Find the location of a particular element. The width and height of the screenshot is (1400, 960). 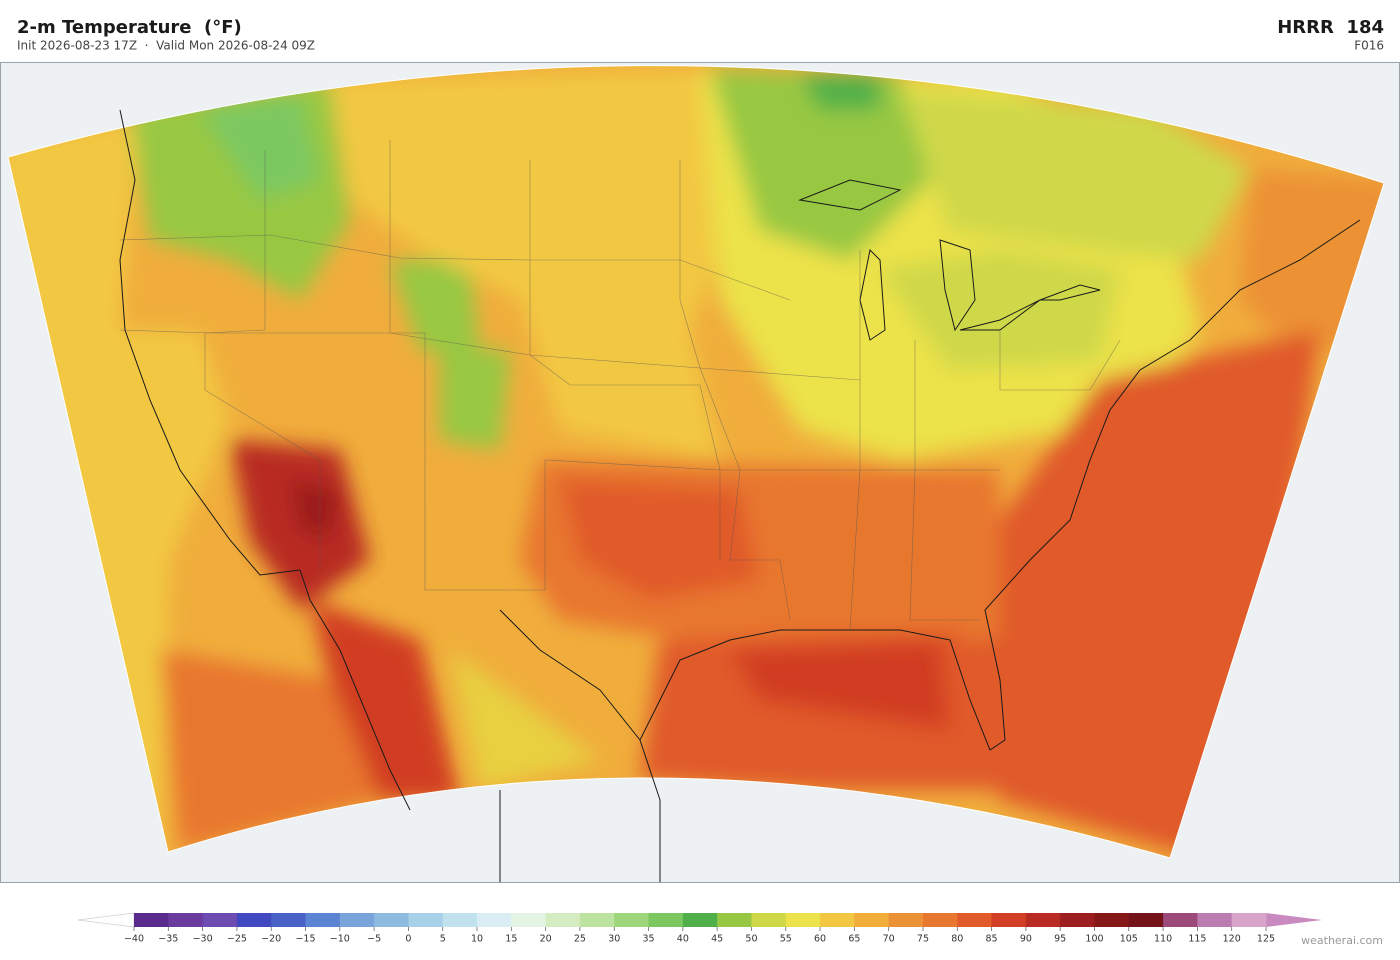

colorbar-tick-label: −10 is located at coordinates (340, 939).